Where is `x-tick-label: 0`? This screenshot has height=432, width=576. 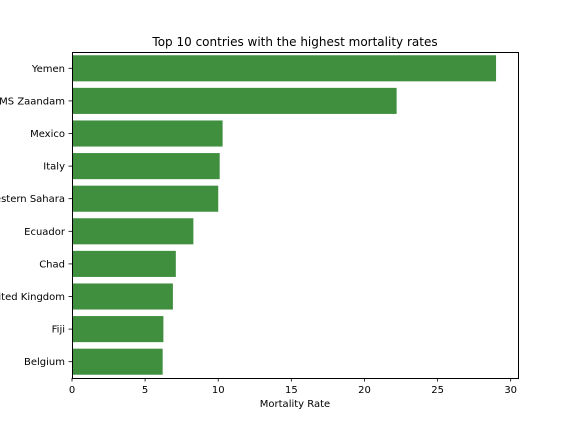 x-tick-label: 0 is located at coordinates (72, 390).